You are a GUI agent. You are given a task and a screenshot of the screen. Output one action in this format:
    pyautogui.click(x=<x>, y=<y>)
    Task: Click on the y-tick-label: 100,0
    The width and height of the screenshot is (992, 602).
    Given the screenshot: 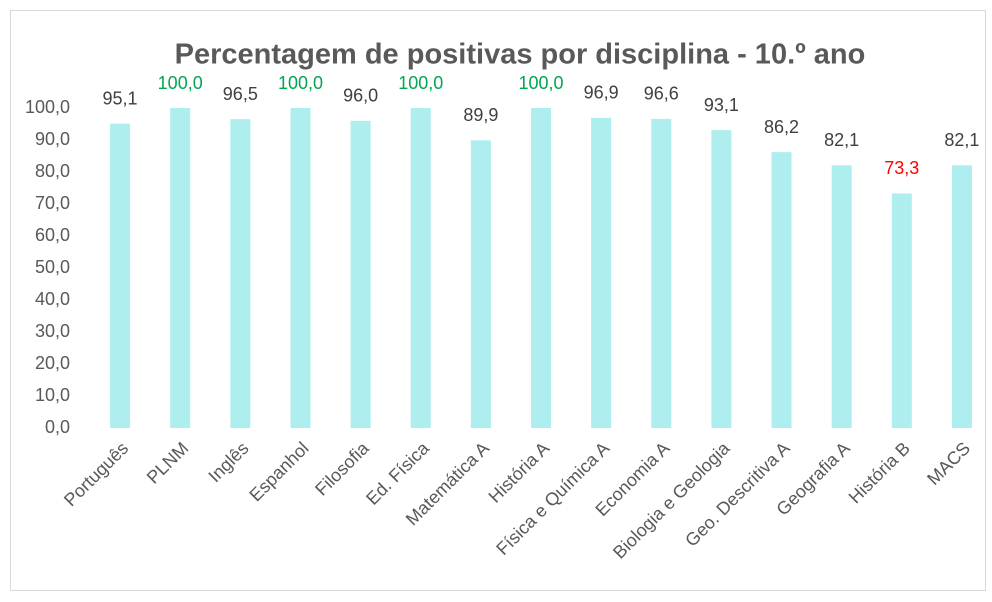 What is the action you would take?
    pyautogui.click(x=47, y=107)
    